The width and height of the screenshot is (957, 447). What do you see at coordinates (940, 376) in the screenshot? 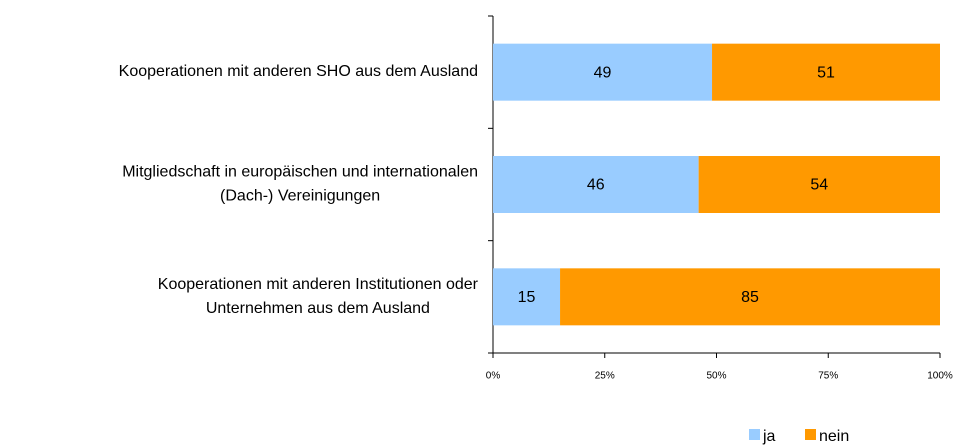
I see `x-tick-label: 100%` at bounding box center [940, 376].